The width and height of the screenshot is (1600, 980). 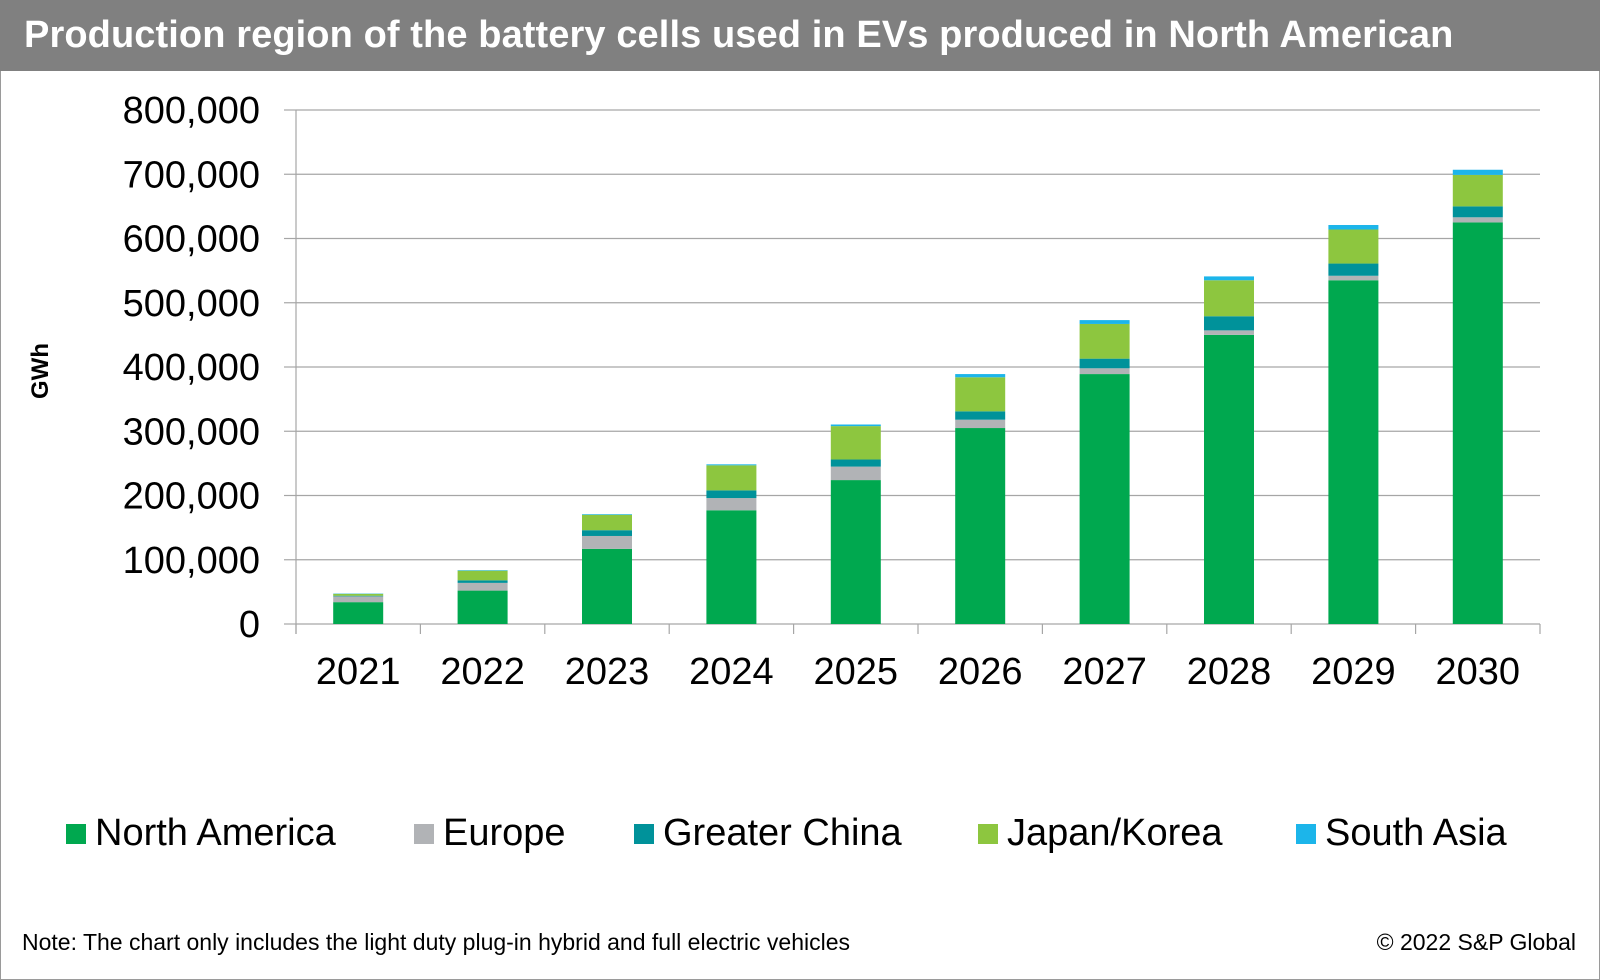 I want to click on bar-europe-2029, so click(x=1353, y=278).